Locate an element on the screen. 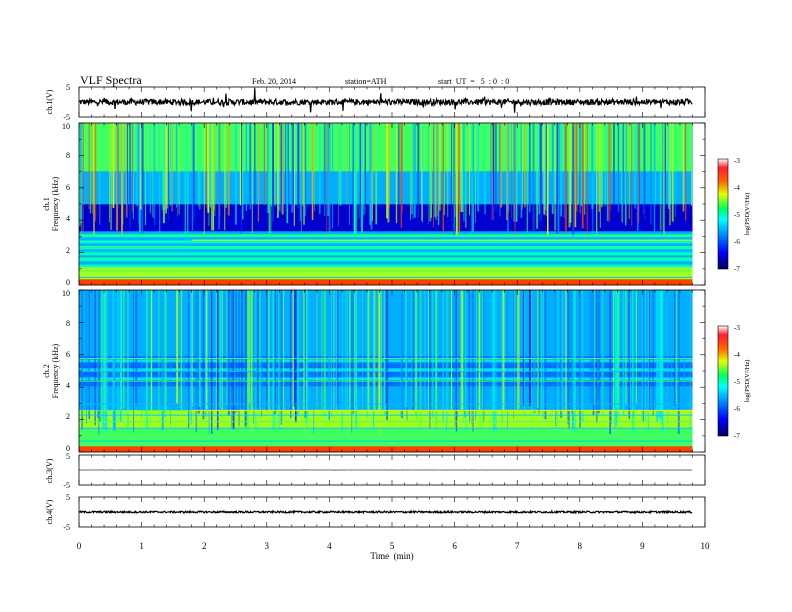 The image size is (792, 612). ytick-label: 10 is located at coordinates (66, 293).